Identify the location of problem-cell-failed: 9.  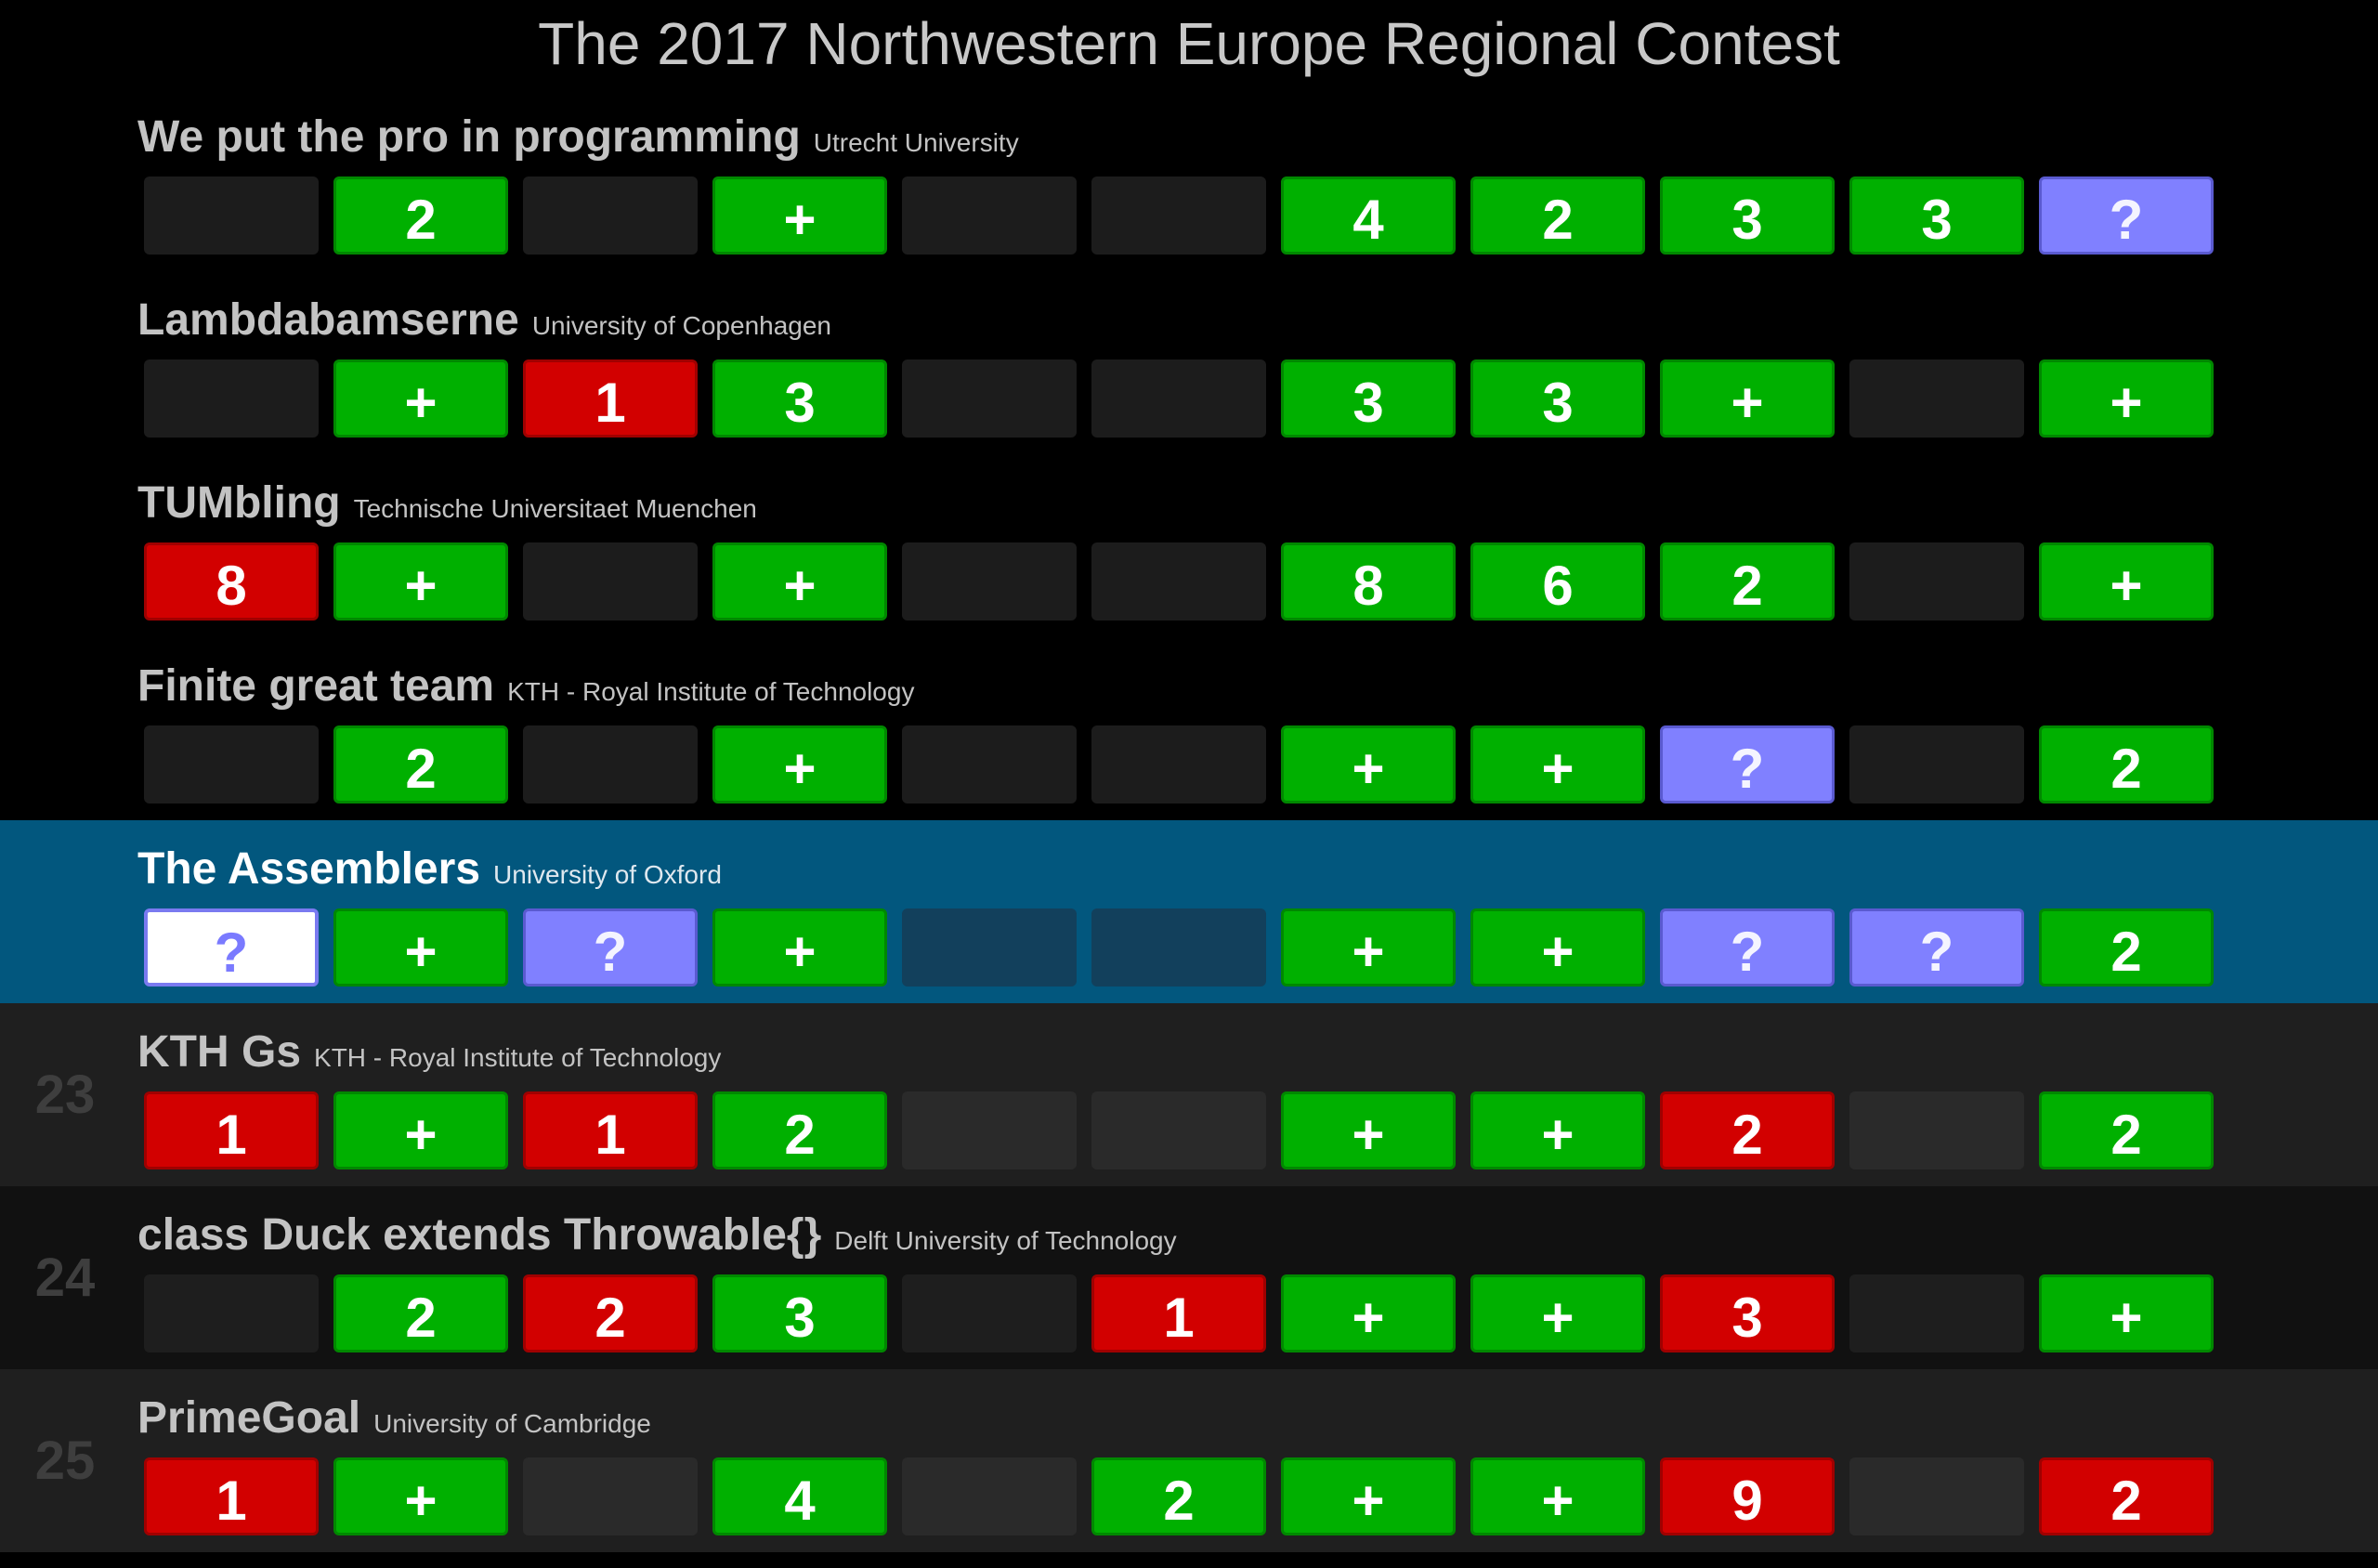
(1747, 1496).